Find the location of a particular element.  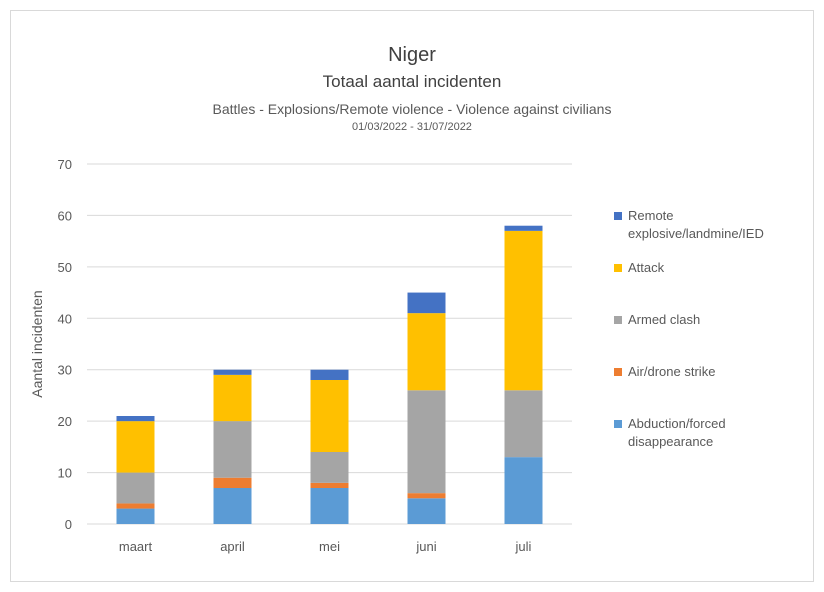

x-tick-label: juli is located at coordinates (523, 546).